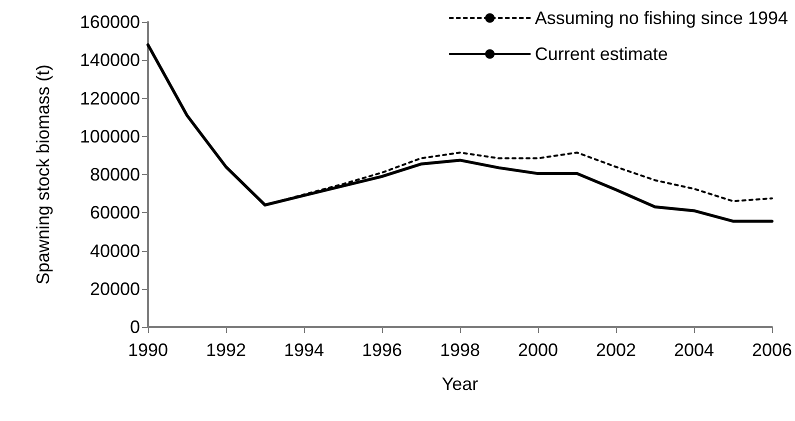 This screenshot has width=795, height=421. What do you see at coordinates (616, 350) in the screenshot?
I see `x-tick-label: 2002` at bounding box center [616, 350].